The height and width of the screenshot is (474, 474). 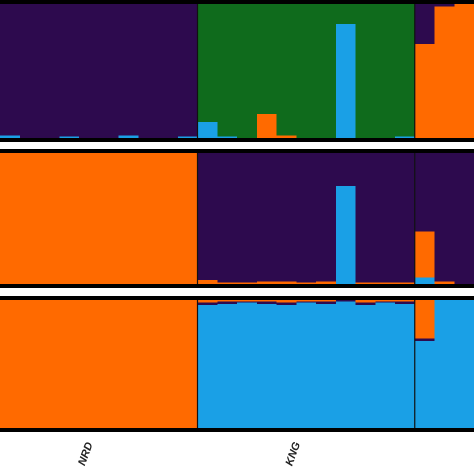 What do you see at coordinates (85, 454) in the screenshot?
I see `population-label: NRD` at bounding box center [85, 454].